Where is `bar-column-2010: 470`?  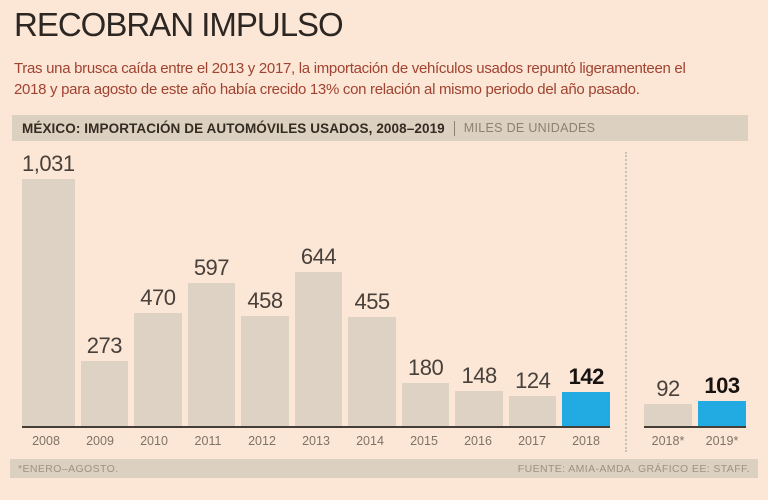 bar-column-2010: 470 is located at coordinates (158, 288).